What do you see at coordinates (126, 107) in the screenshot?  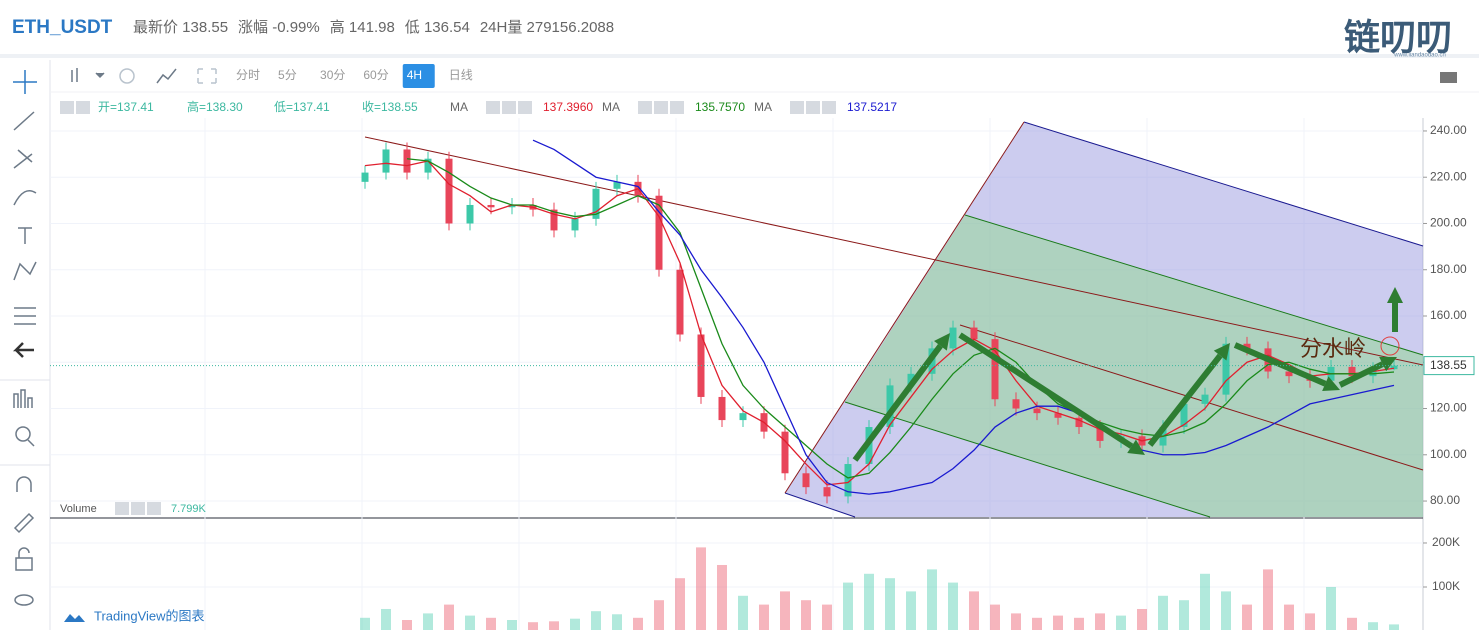 I see `ohlc: 开=137.41` at bounding box center [126, 107].